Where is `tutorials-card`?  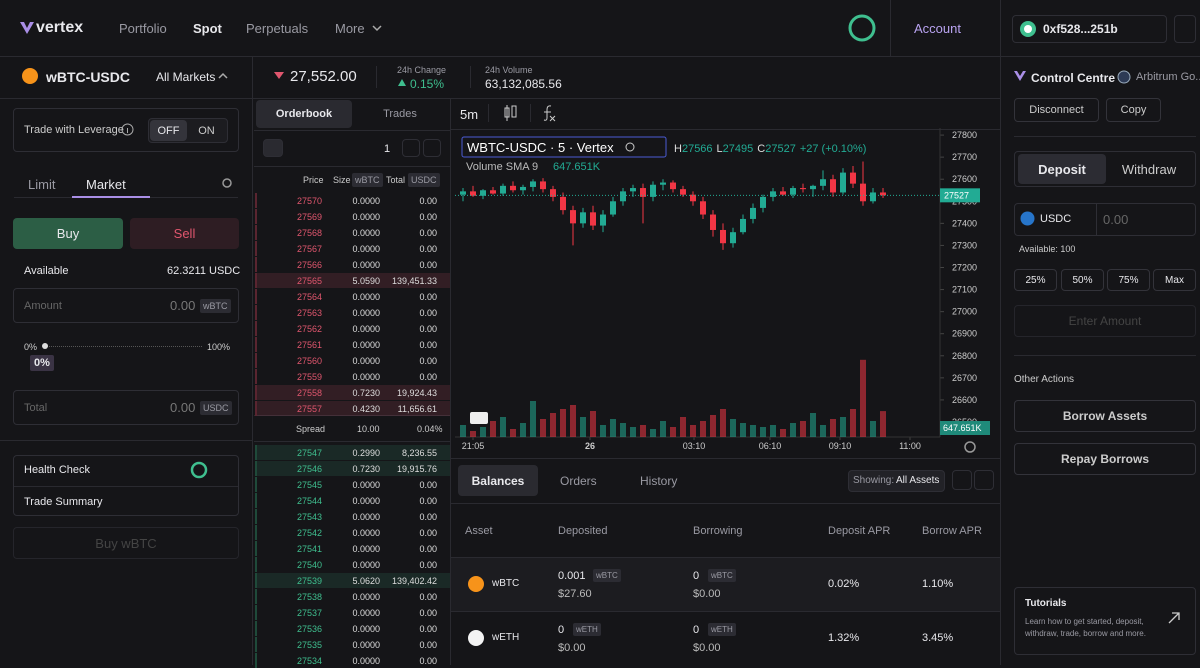
tutorials-card is located at coordinates (1105, 621).